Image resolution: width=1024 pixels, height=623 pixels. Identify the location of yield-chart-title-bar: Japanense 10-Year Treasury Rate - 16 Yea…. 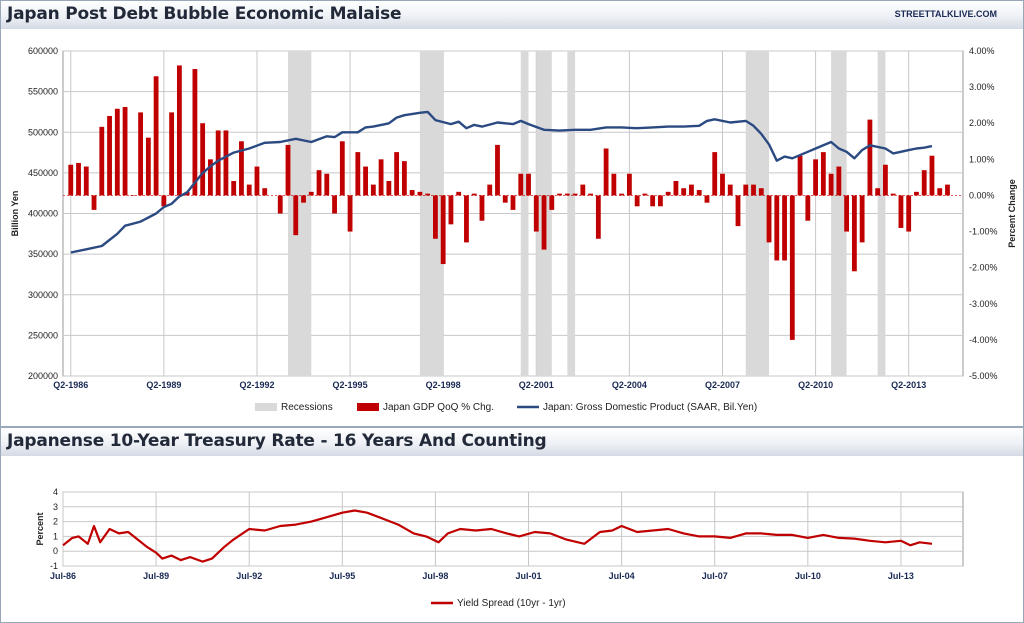
(512, 442).